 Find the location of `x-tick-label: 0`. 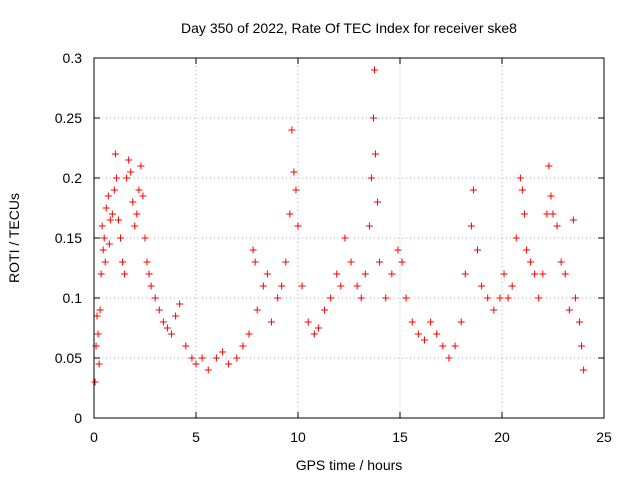

x-tick-label: 0 is located at coordinates (94, 437).